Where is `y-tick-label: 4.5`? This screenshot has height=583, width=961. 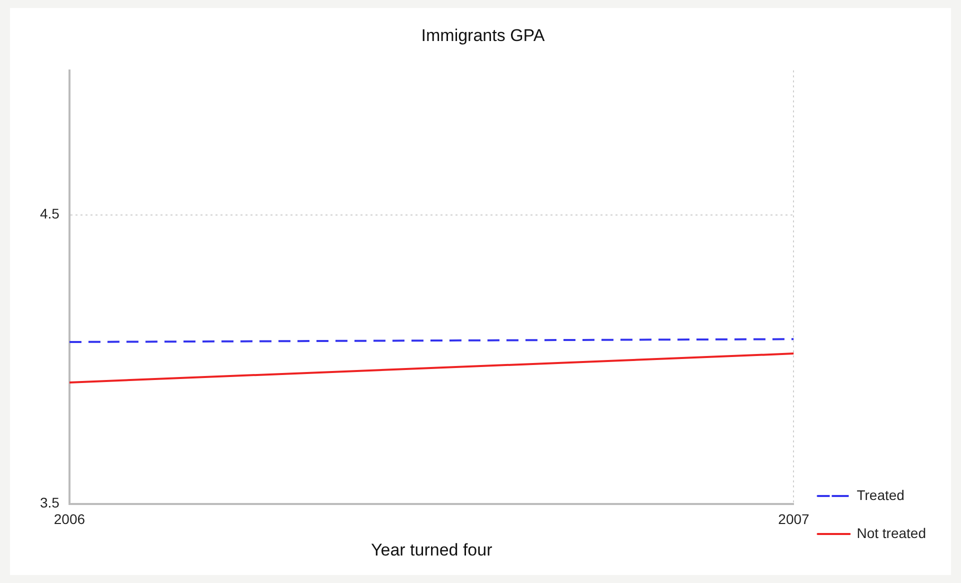
y-tick-label: 4.5 is located at coordinates (50, 214).